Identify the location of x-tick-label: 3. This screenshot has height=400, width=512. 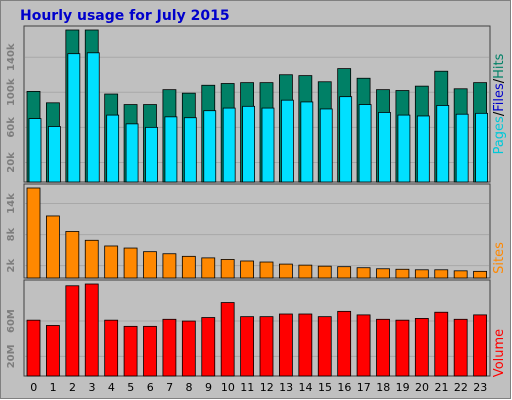
(91, 387).